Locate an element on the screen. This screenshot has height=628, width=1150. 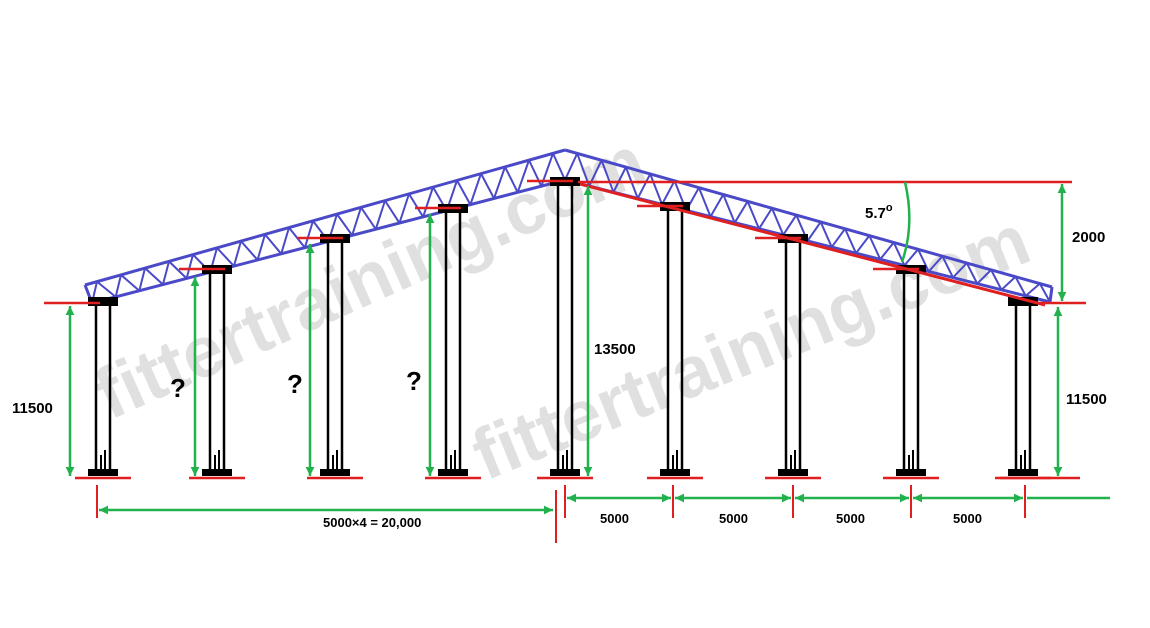
center-height: 13500 is located at coordinates (615, 349).